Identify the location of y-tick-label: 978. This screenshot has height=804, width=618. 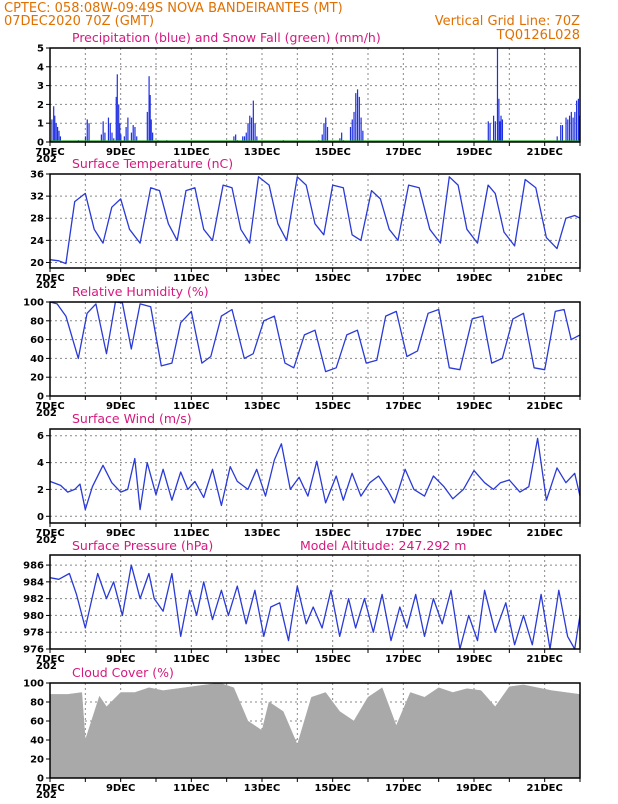
(33, 633).